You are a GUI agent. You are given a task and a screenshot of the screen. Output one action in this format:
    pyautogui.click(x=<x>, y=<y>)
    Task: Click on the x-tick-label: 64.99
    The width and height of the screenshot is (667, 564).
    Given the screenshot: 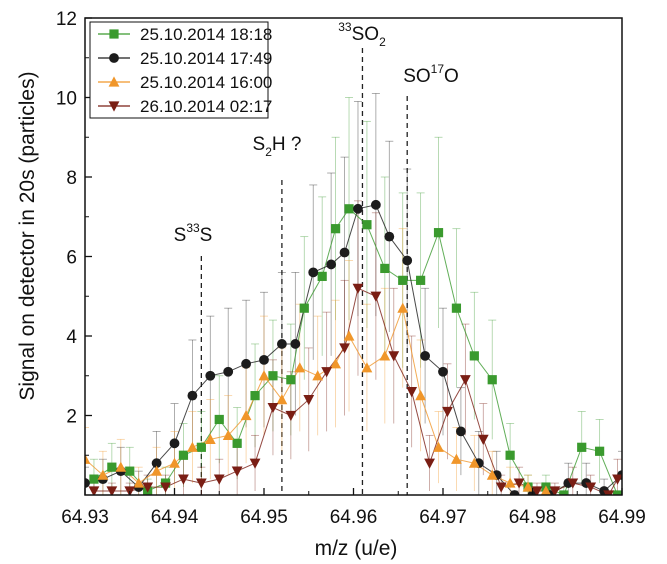 What is the action you would take?
    pyautogui.click(x=622, y=517)
    